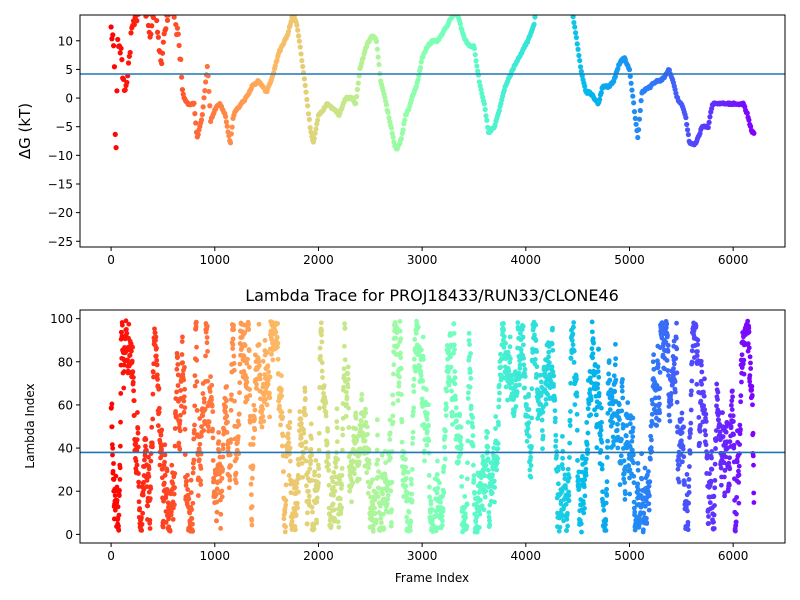  What do you see at coordinates (427, 257) in the screenshot?
I see `delta-g-x-ticks: 0 1000 2000 3000 4000 5000 6000` at bounding box center [427, 257].